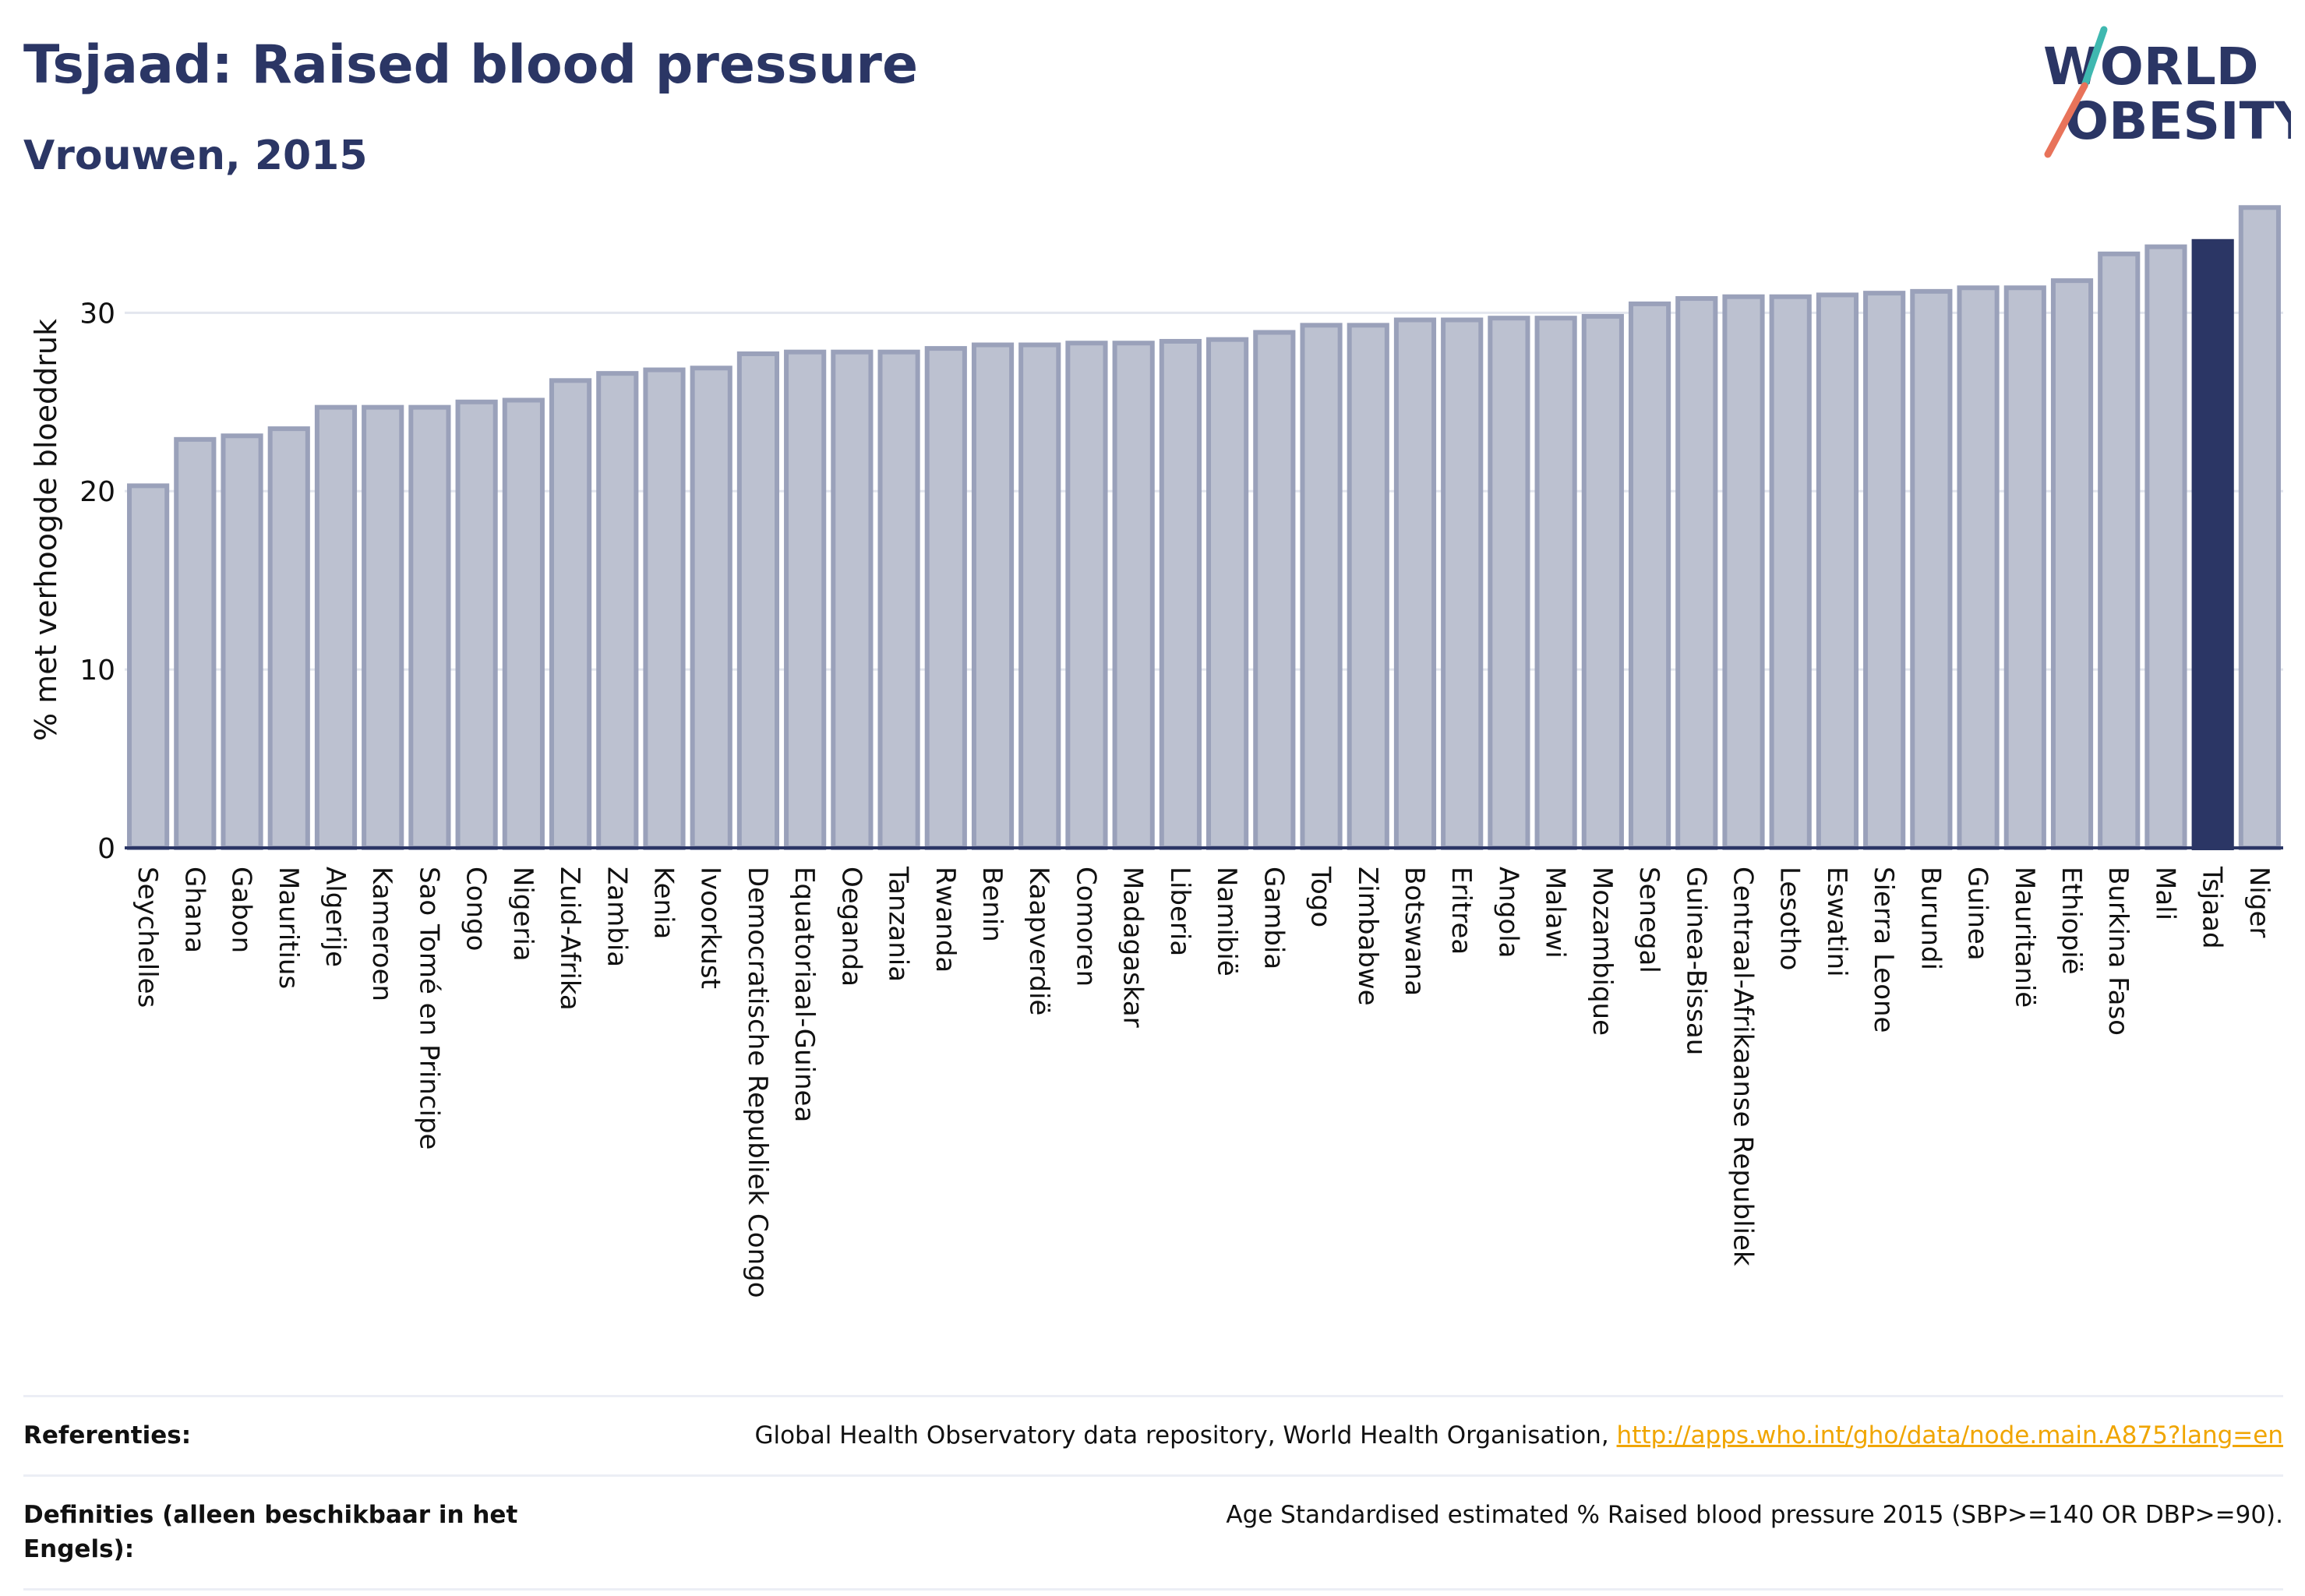 The image size is (2305, 1596). What do you see at coordinates (2066, 120) in the screenshot?
I see `logo-slash-coral` at bounding box center [2066, 120].